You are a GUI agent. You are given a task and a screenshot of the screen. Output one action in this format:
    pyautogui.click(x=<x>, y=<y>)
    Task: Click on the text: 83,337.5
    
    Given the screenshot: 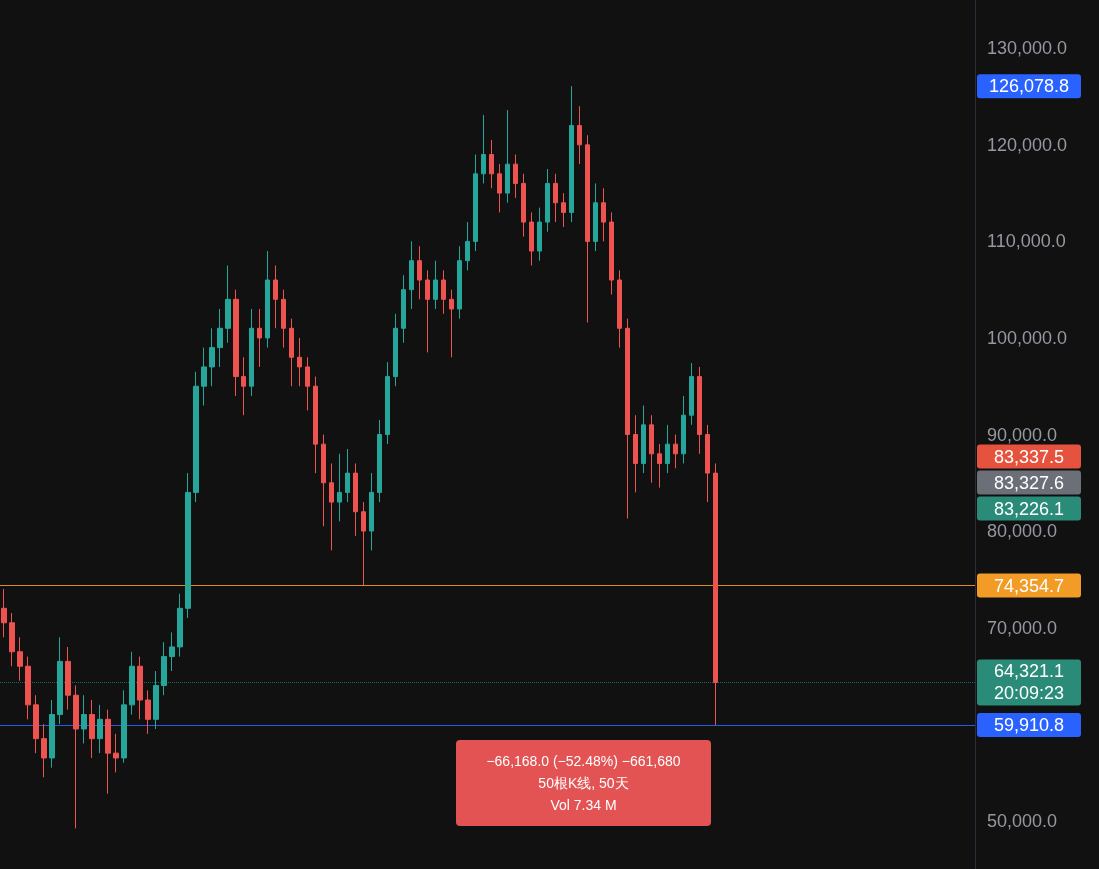 What is the action you would take?
    pyautogui.click(x=1029, y=456)
    